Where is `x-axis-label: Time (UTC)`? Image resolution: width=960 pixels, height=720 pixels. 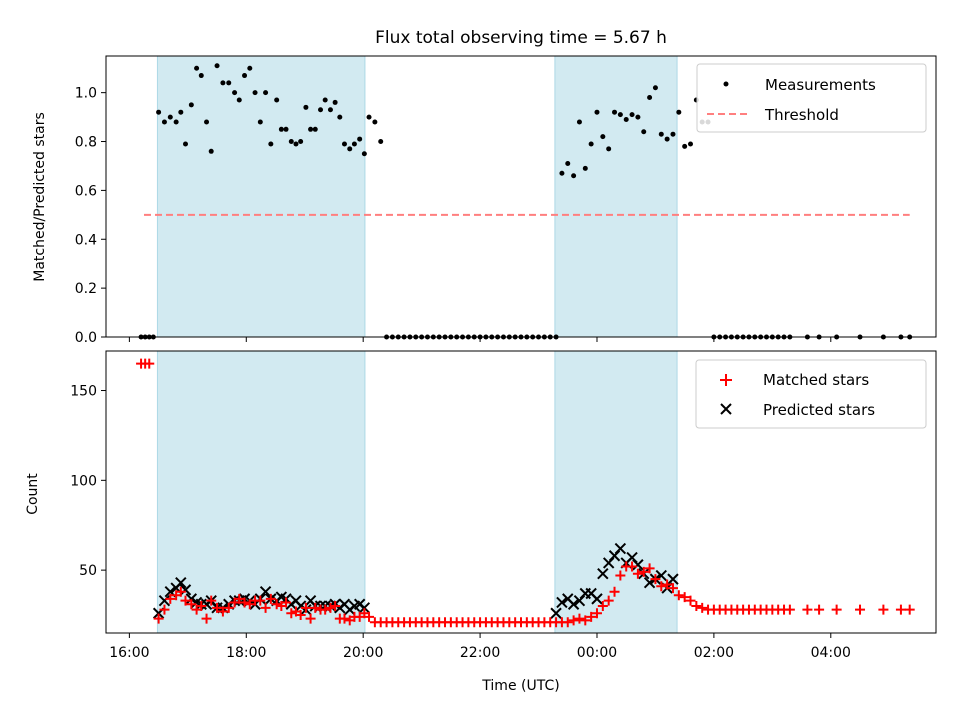
x-axis-label: Time (UTC) is located at coordinates (520, 686).